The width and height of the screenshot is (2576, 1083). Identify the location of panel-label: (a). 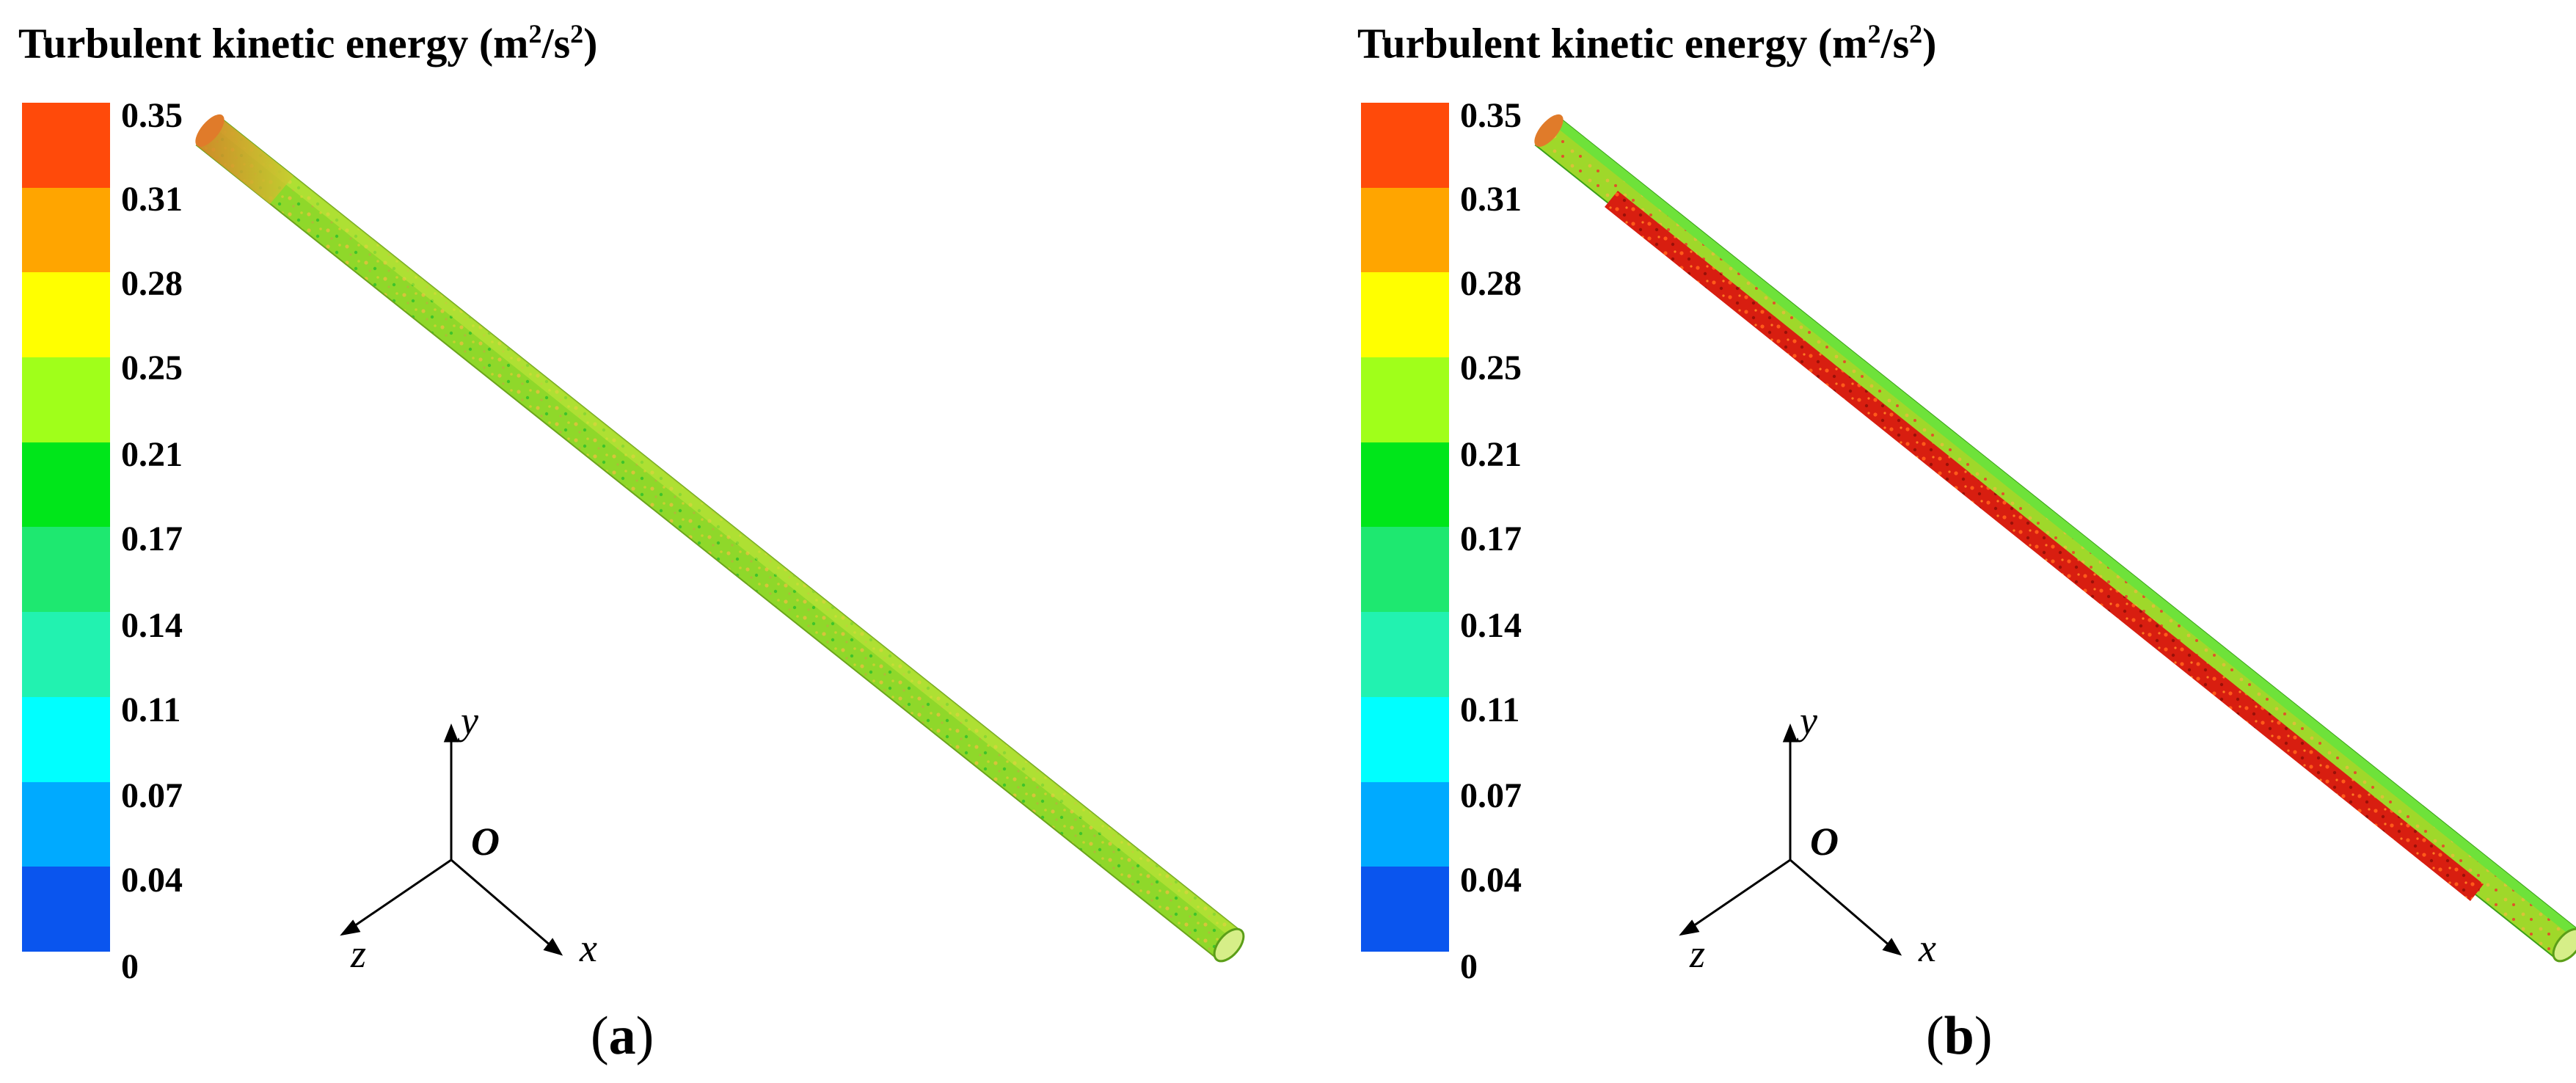
(622, 1036).